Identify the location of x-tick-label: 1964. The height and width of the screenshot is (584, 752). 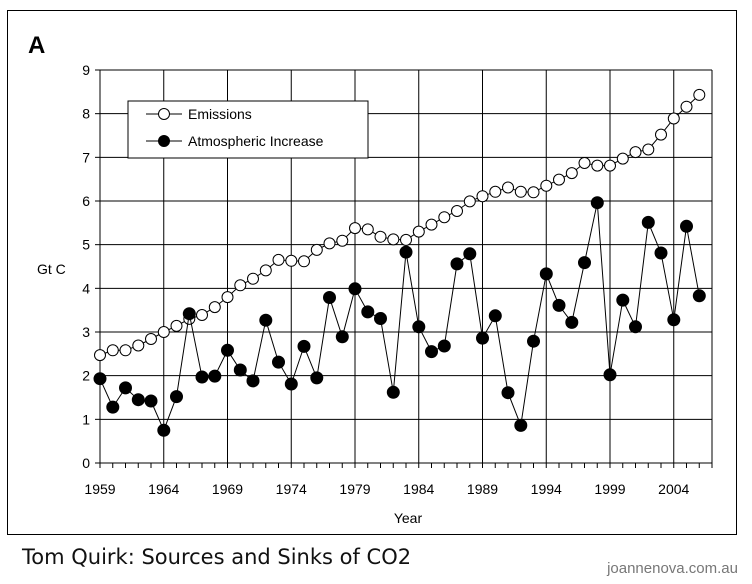
(163, 489).